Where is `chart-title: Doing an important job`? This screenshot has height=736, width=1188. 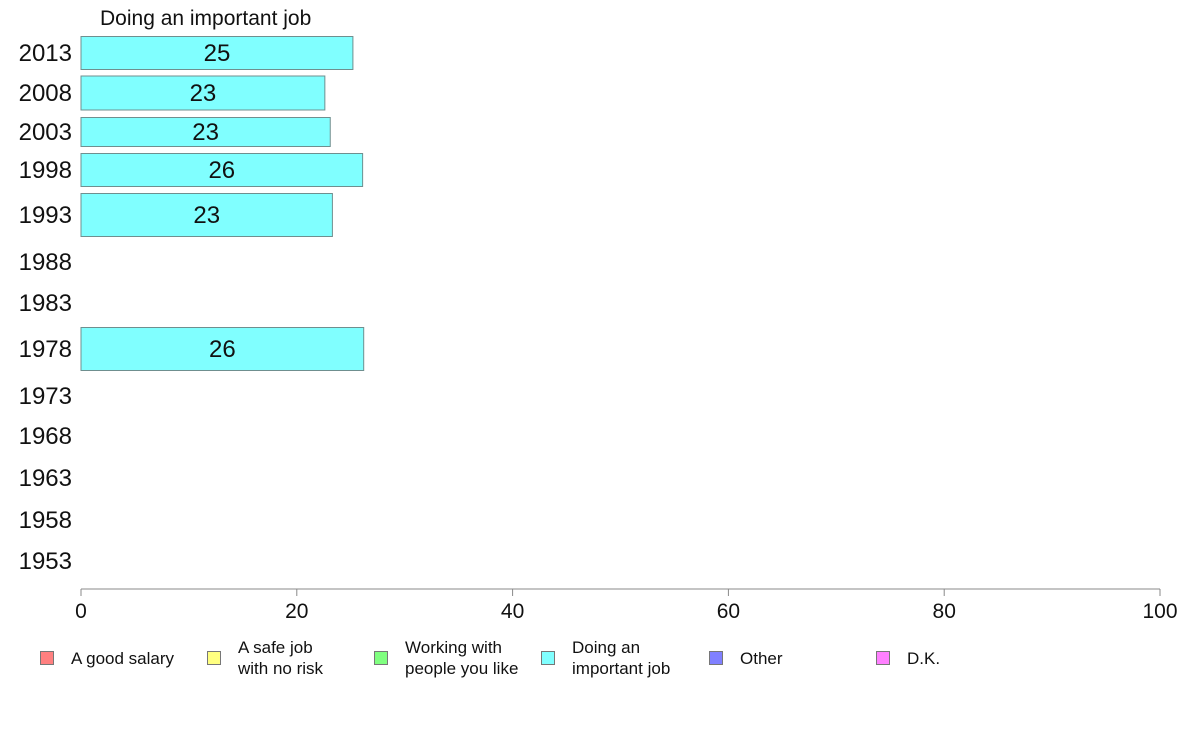 chart-title: Doing an important job is located at coordinates (206, 18).